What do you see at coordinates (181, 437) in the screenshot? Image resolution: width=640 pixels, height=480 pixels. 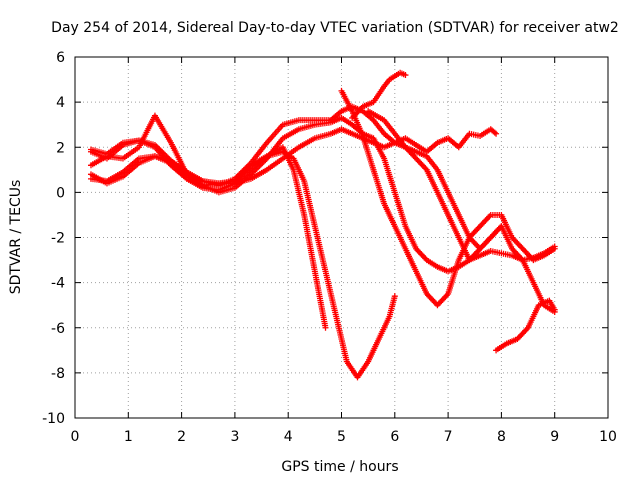 I see `x-tick-label: 2` at bounding box center [181, 437].